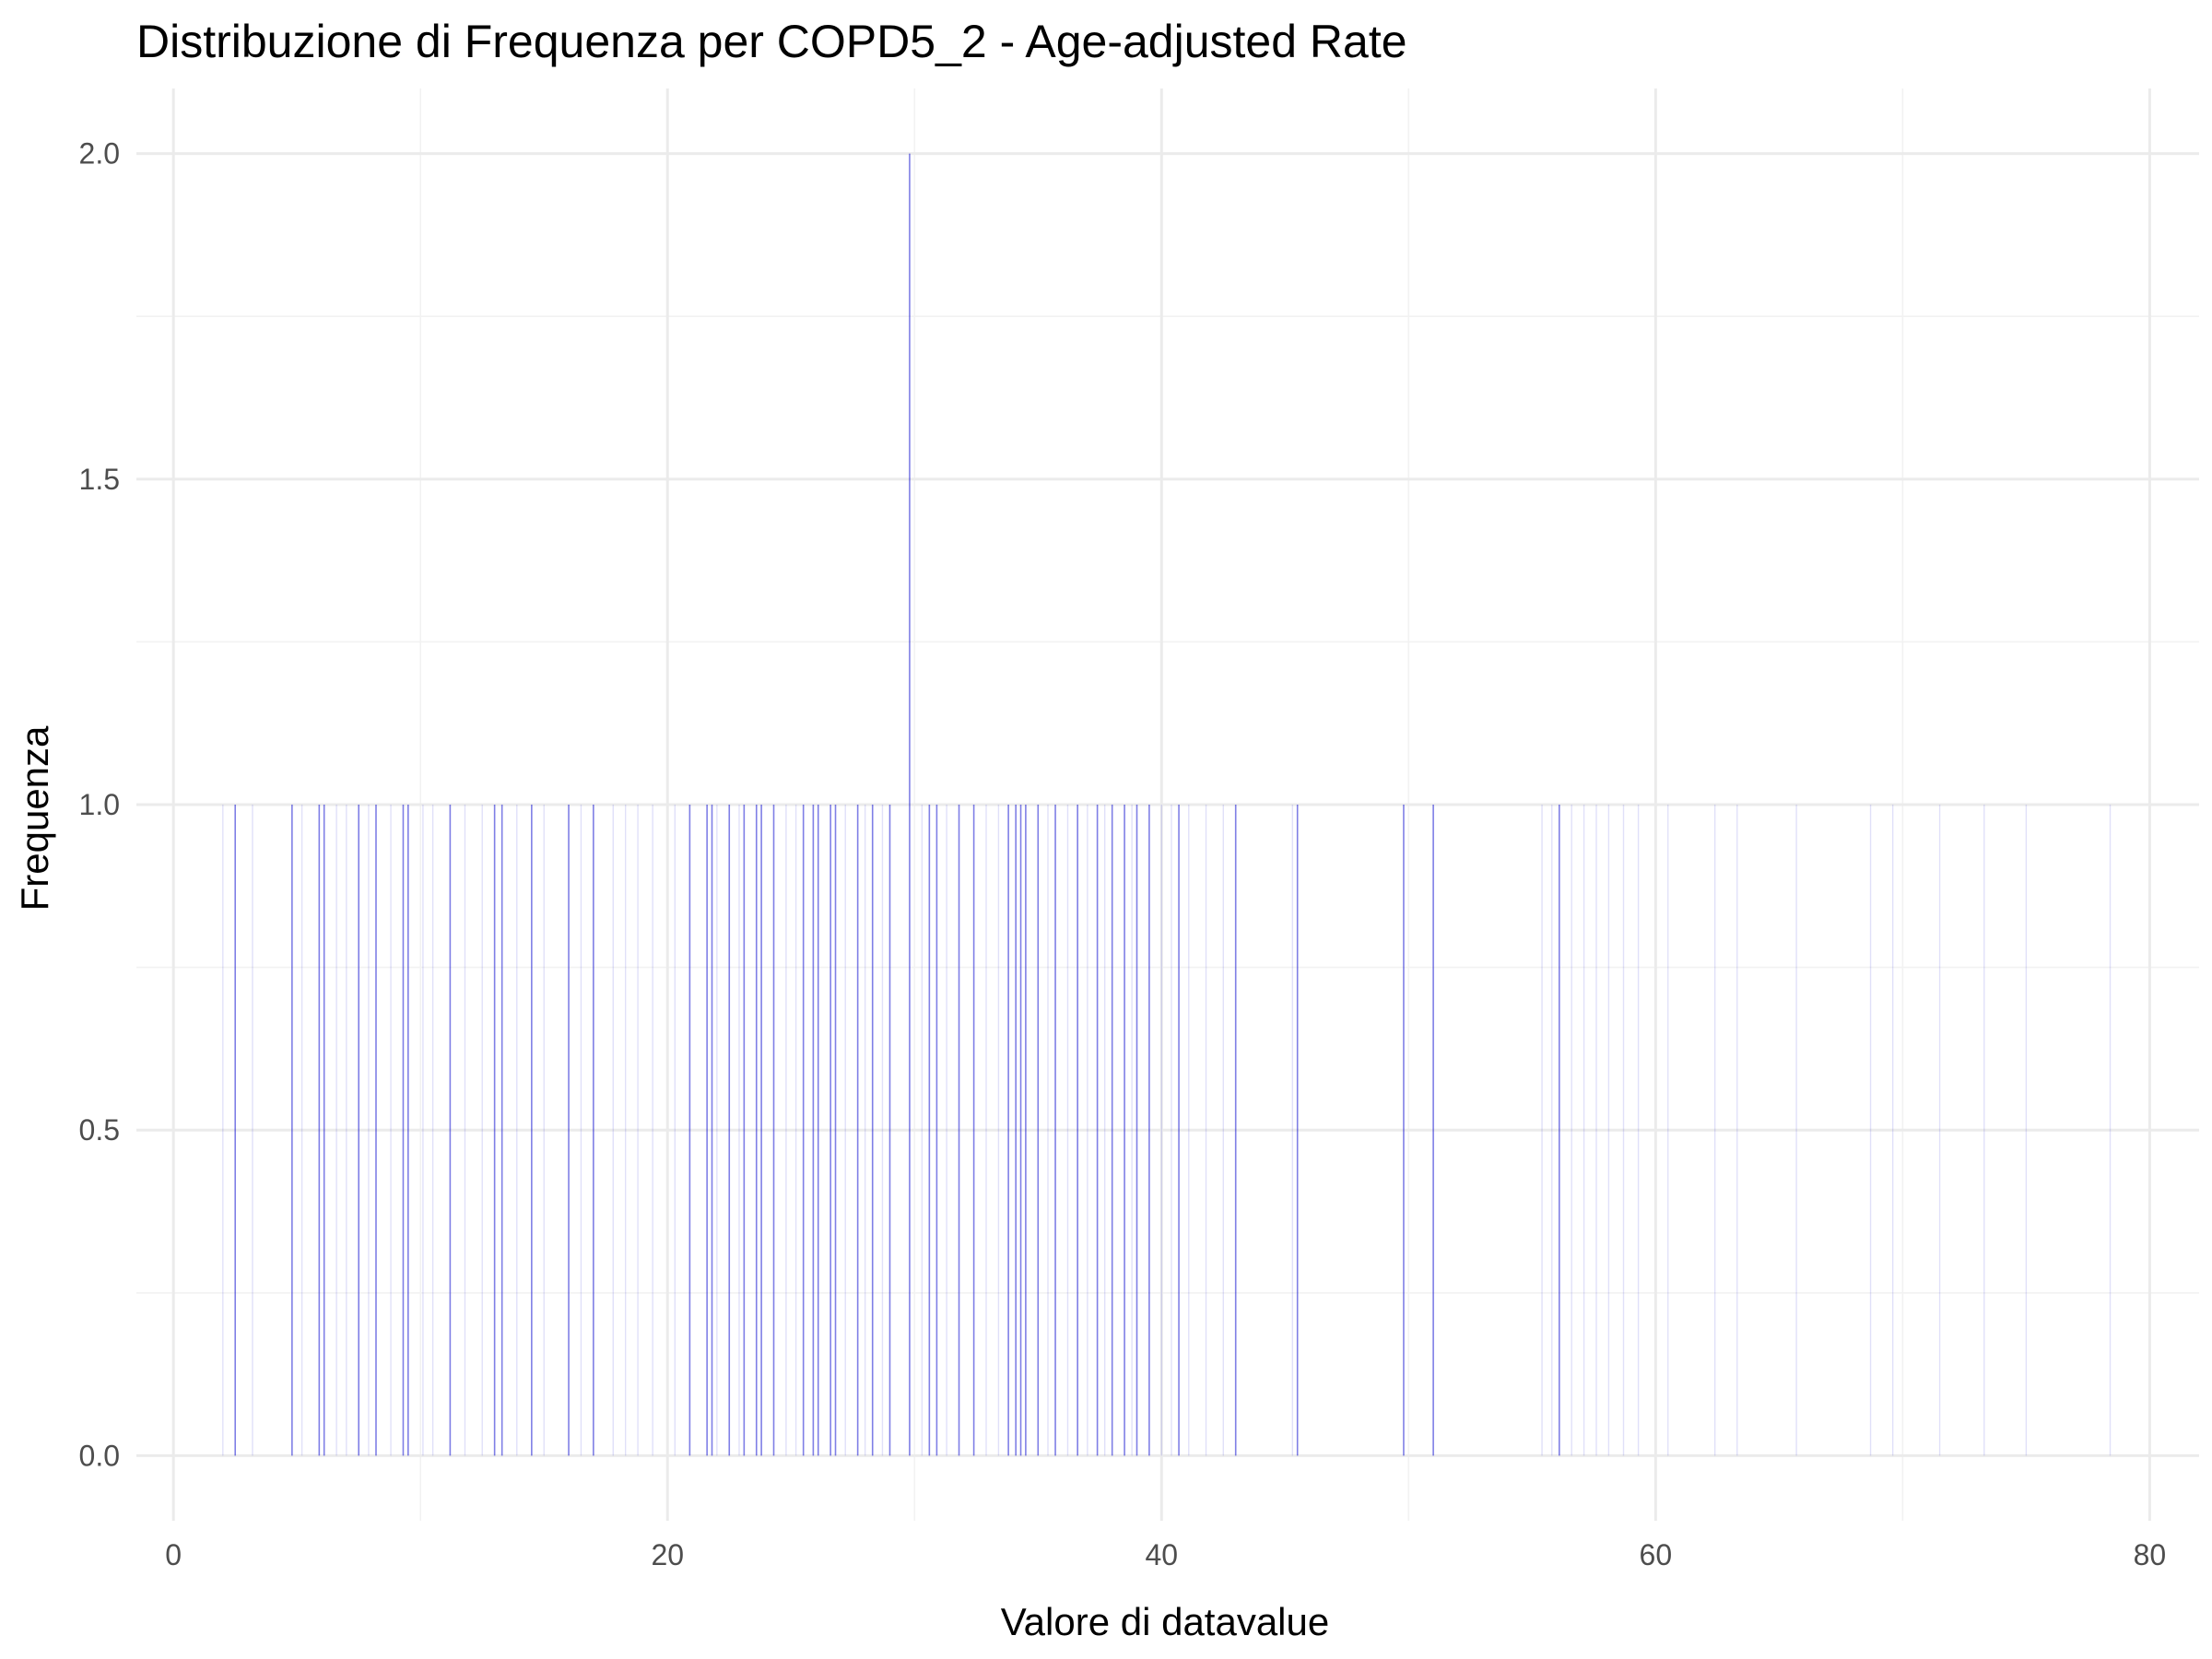  What do you see at coordinates (99, 1130) in the screenshot?
I see `y-tick-label: 0.5` at bounding box center [99, 1130].